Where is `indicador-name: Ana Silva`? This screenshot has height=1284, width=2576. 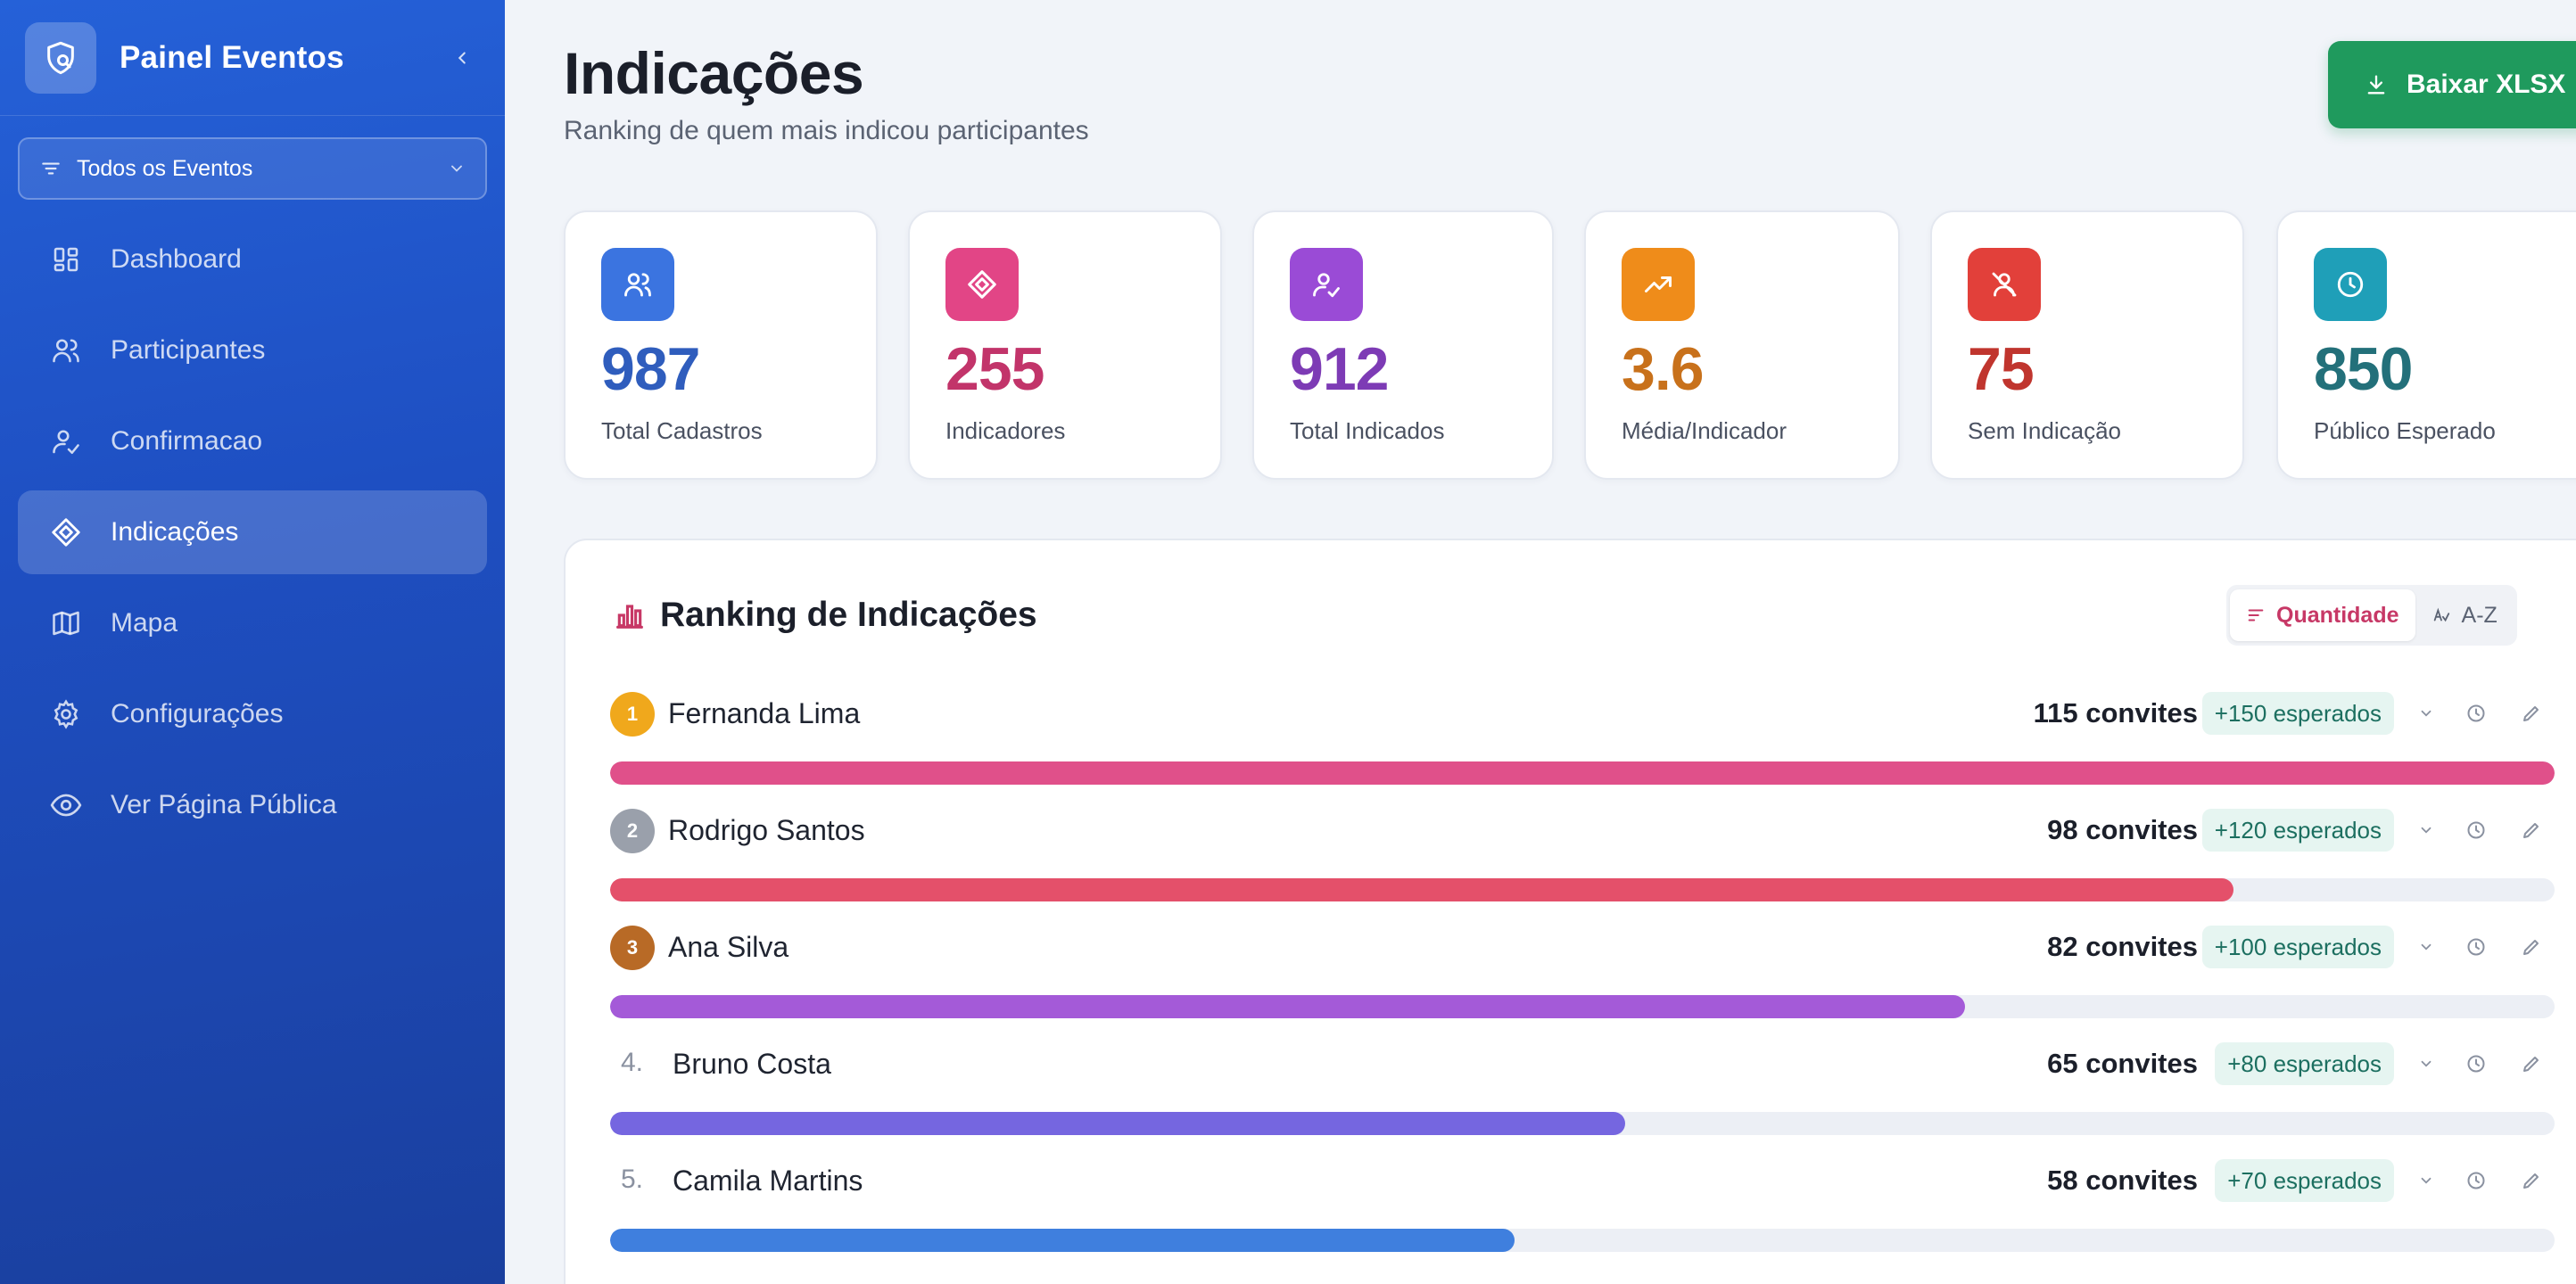 indicador-name: Ana Silva is located at coordinates (728, 947).